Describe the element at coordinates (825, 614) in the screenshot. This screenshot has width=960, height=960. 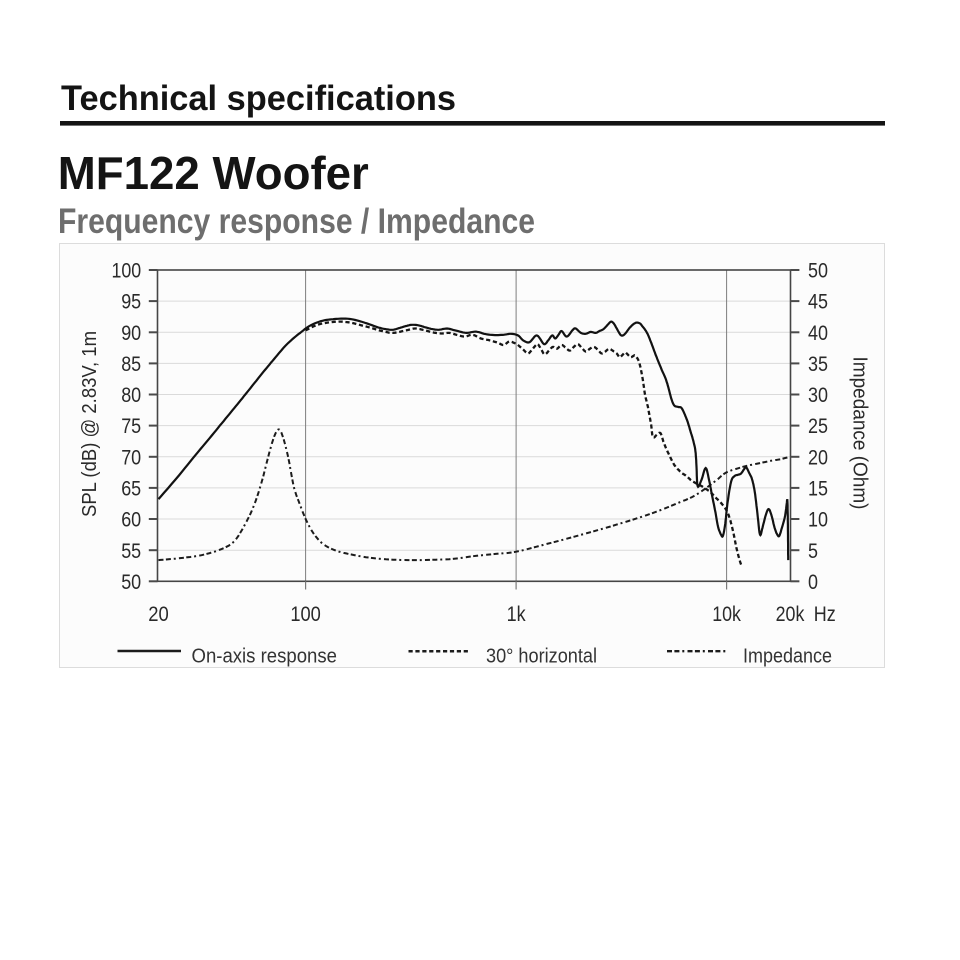
I see `svg-text: Hz` at that location.